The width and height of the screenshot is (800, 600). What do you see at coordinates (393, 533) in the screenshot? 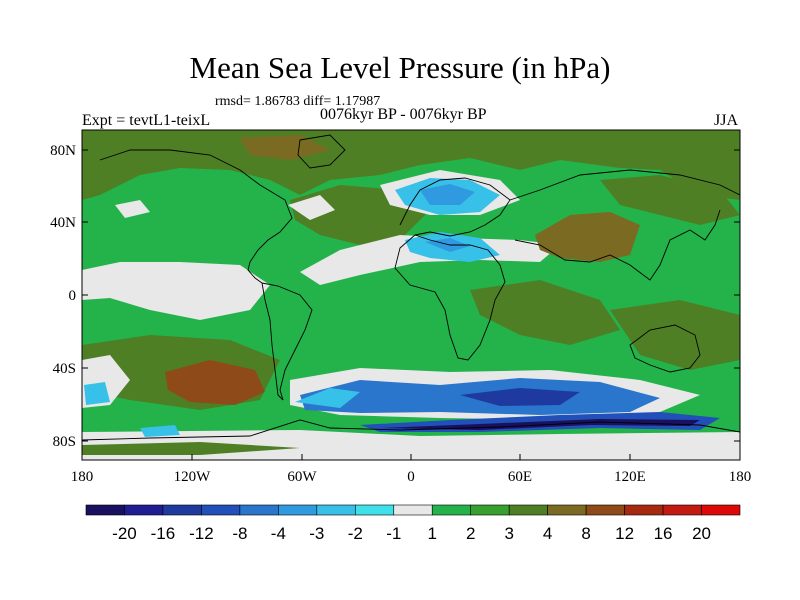
I see `colorbar-label: -1` at bounding box center [393, 533].